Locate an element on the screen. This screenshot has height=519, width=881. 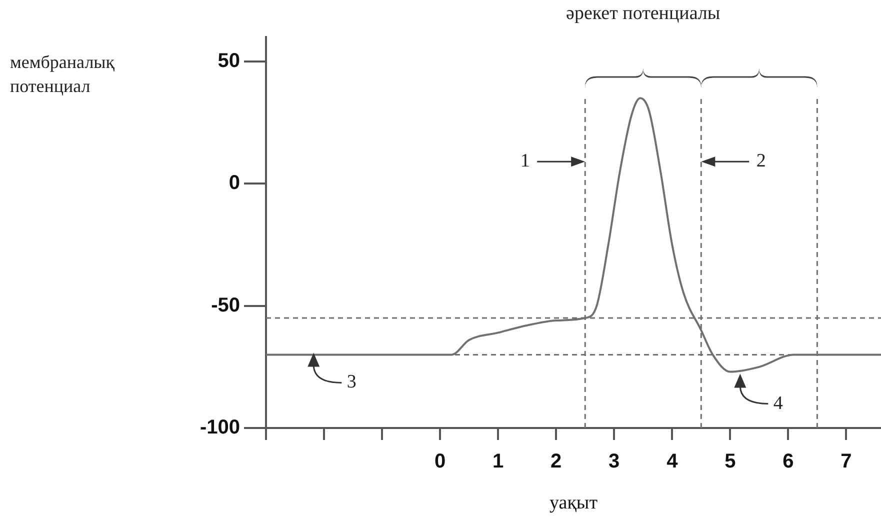
x-tick-label: 4 is located at coordinates (672, 461).